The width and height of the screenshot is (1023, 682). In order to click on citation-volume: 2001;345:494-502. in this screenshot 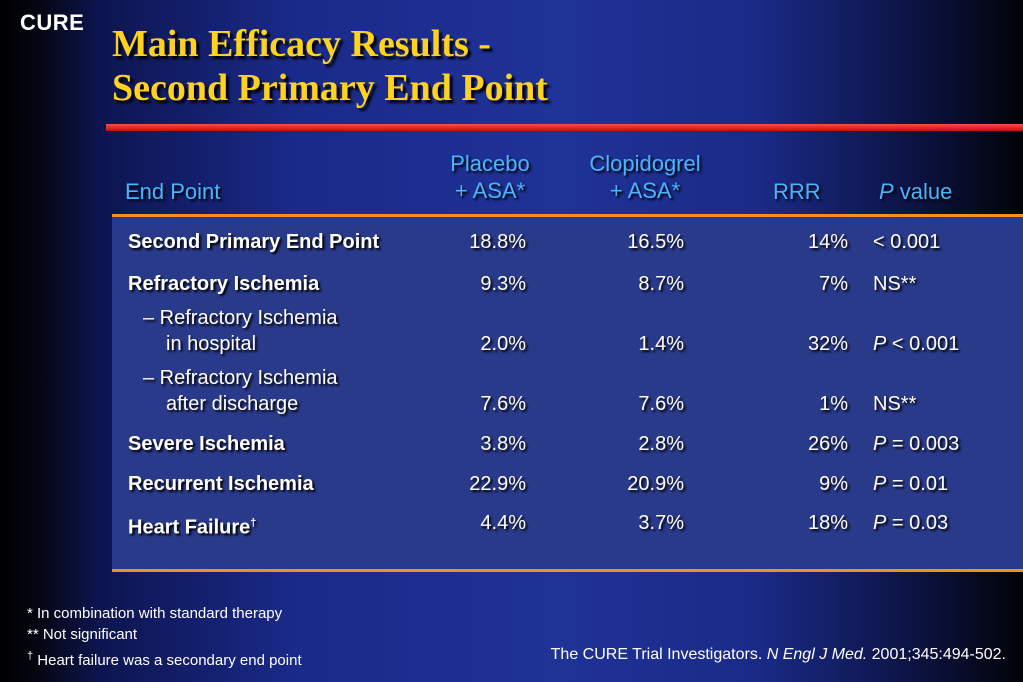, I will do `click(936, 654)`.